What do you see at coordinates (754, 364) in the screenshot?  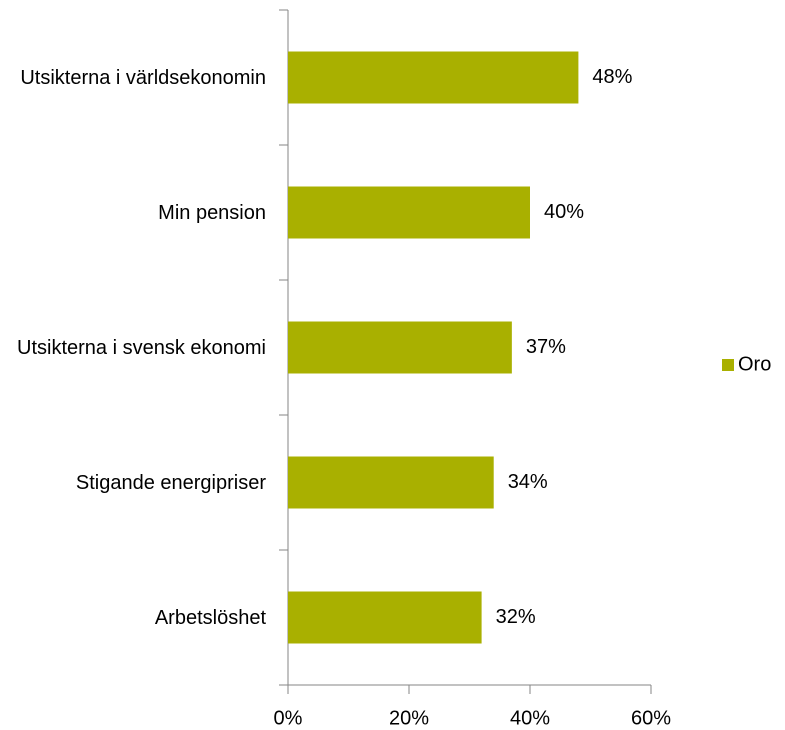 I see `legend-label: Oro` at bounding box center [754, 364].